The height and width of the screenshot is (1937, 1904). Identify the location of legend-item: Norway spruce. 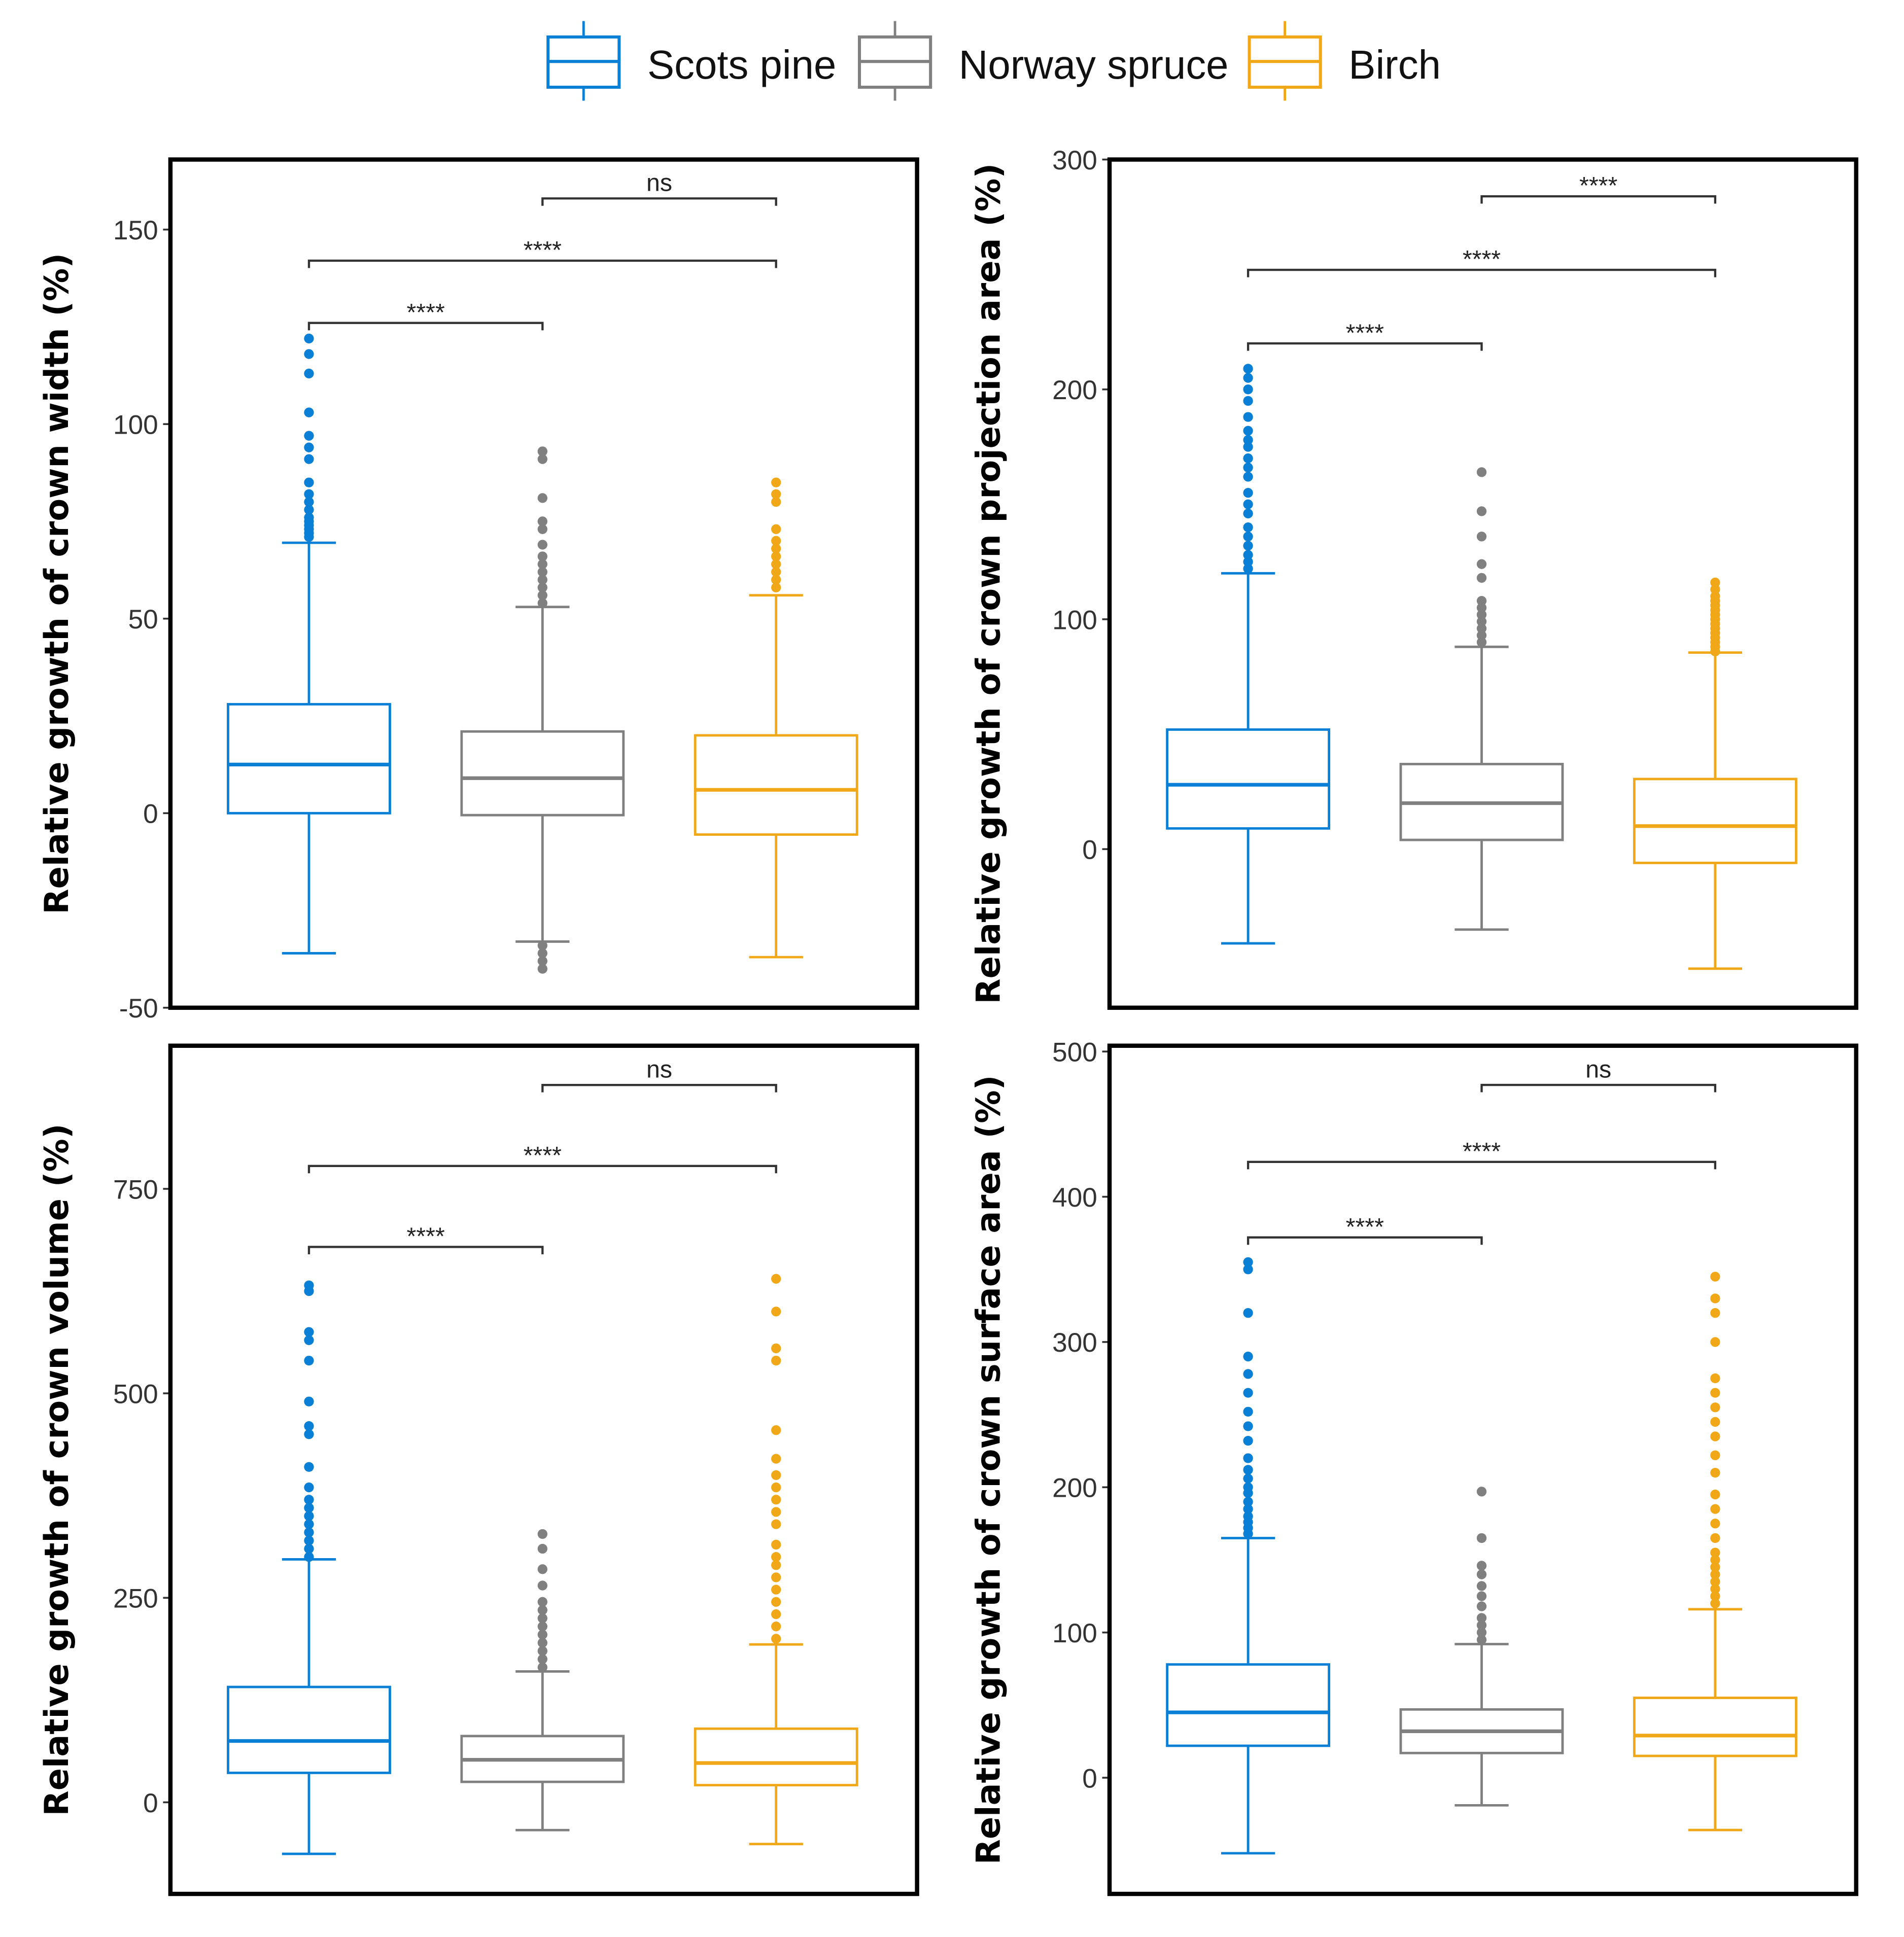
(1043, 61).